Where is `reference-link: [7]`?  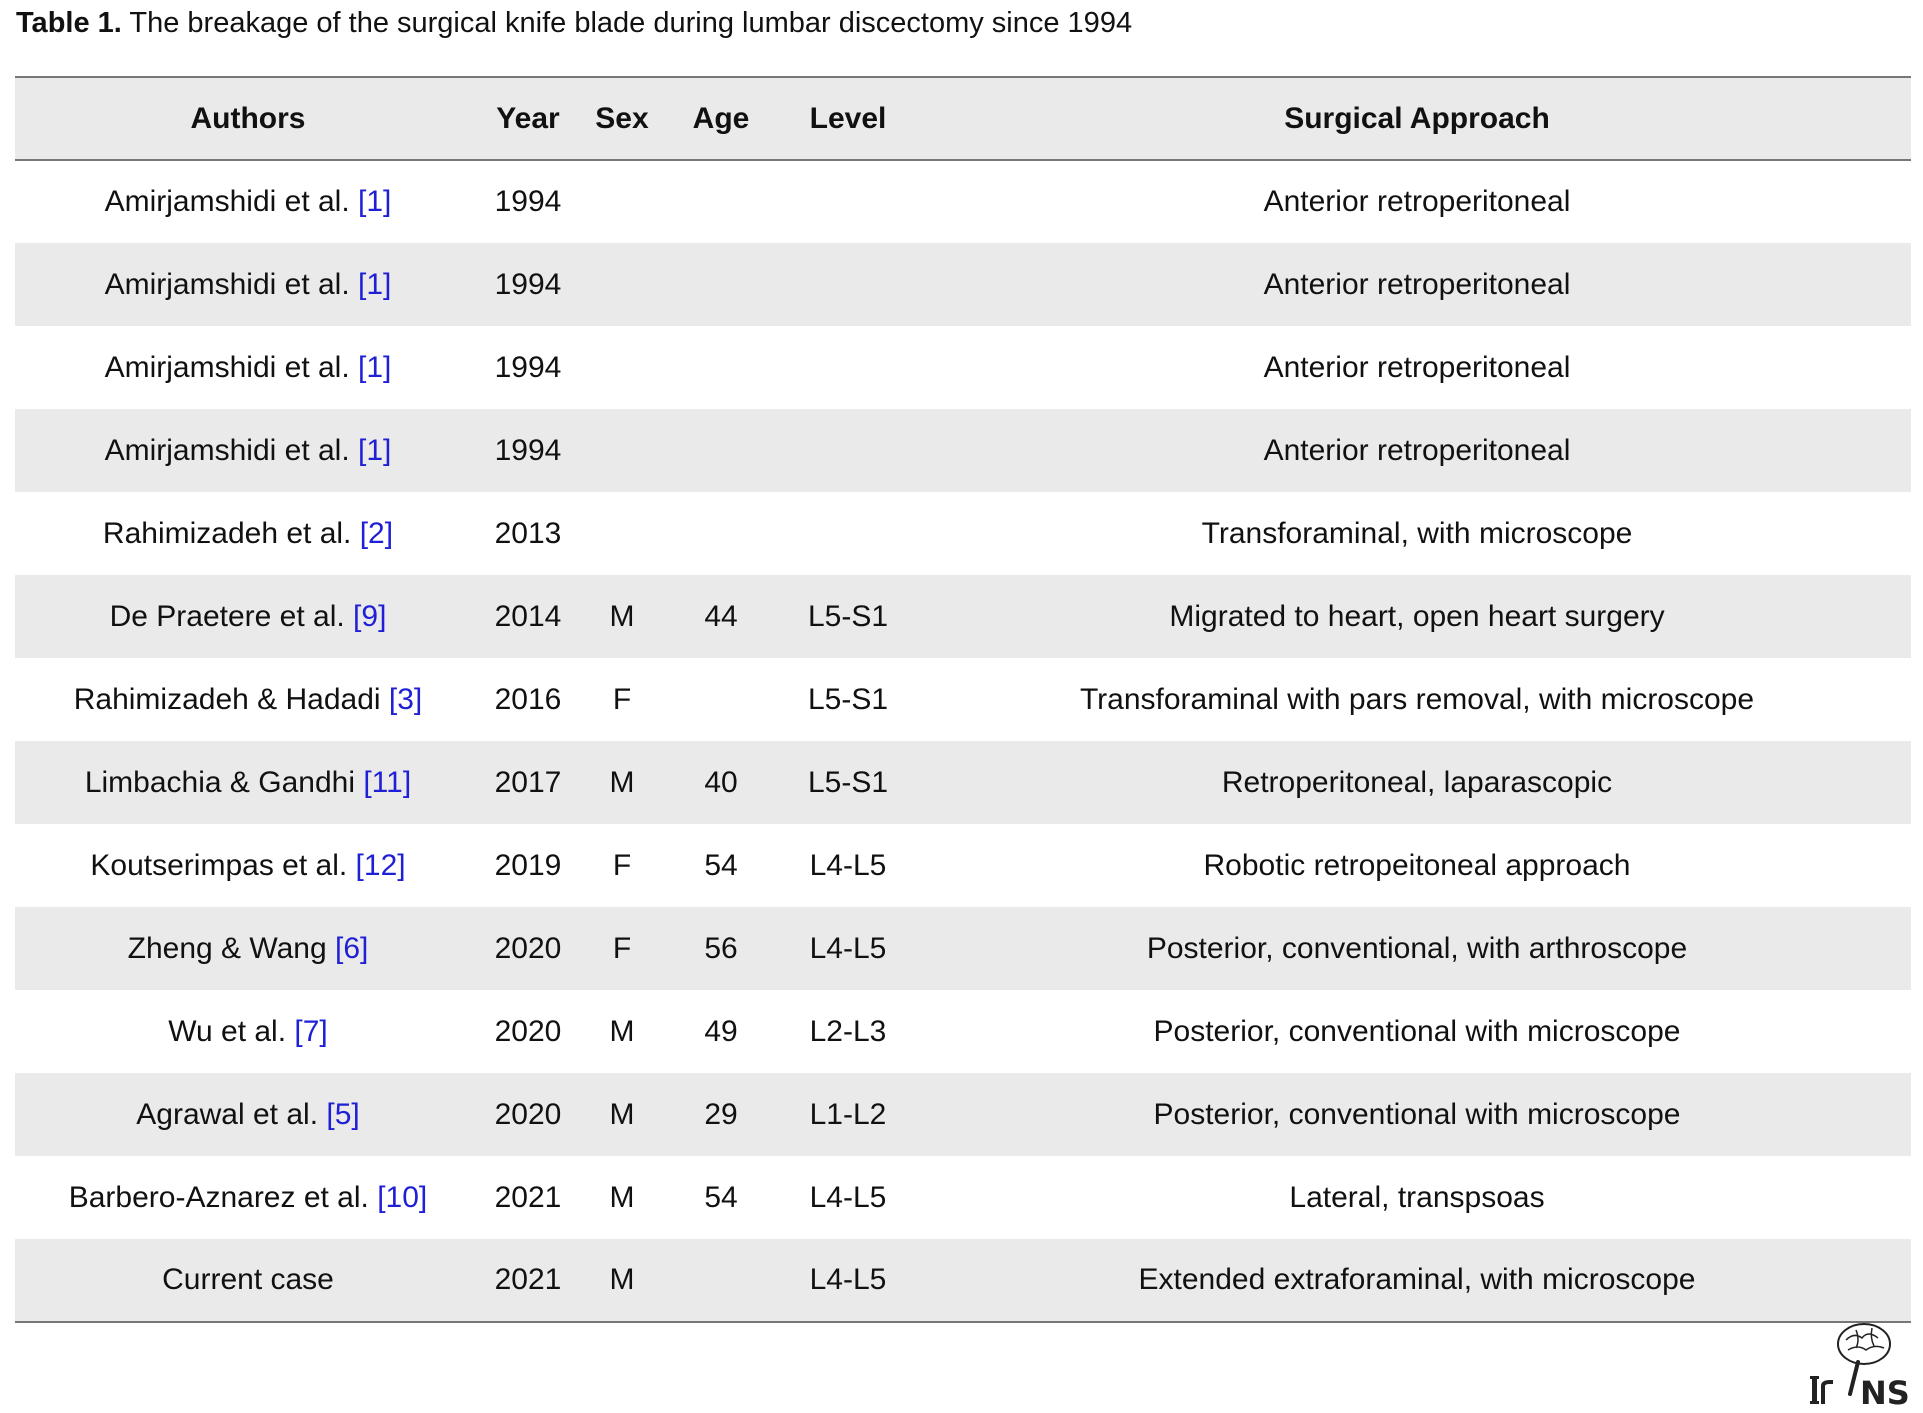 reference-link: [7] is located at coordinates (311, 1031).